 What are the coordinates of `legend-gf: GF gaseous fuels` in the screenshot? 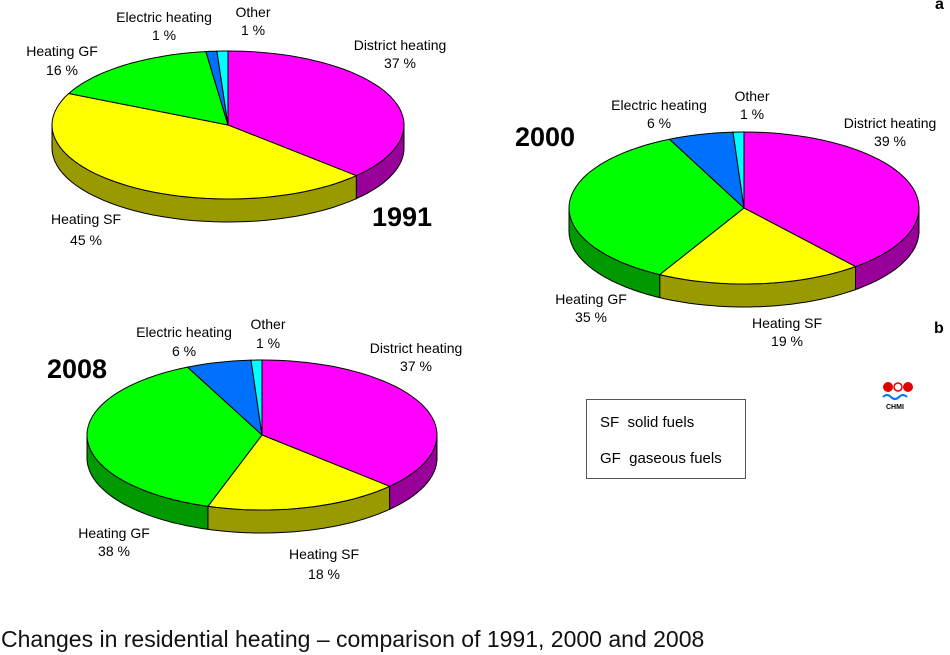 It's located at (661, 458).